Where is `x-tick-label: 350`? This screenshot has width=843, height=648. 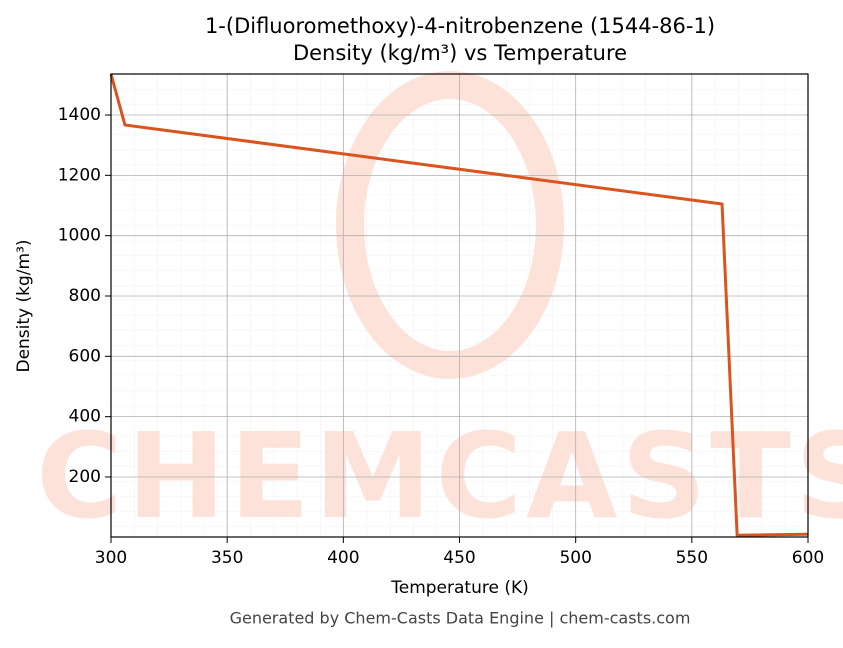
x-tick-label: 350 is located at coordinates (227, 558).